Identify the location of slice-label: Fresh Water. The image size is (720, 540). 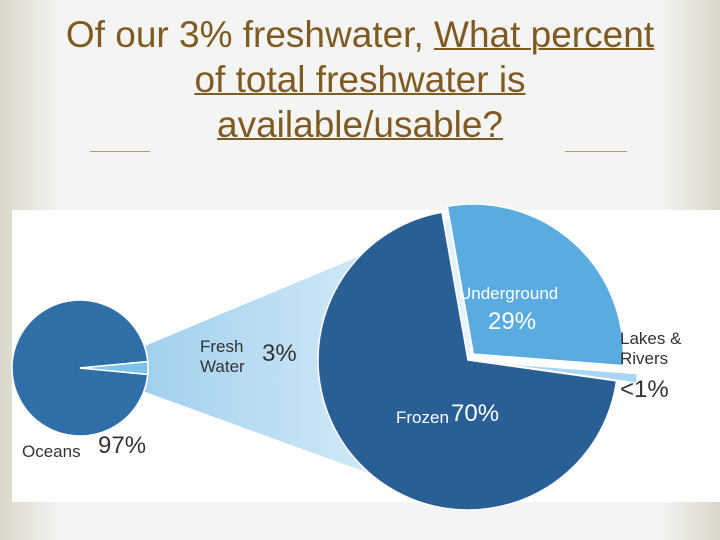
(222, 356).